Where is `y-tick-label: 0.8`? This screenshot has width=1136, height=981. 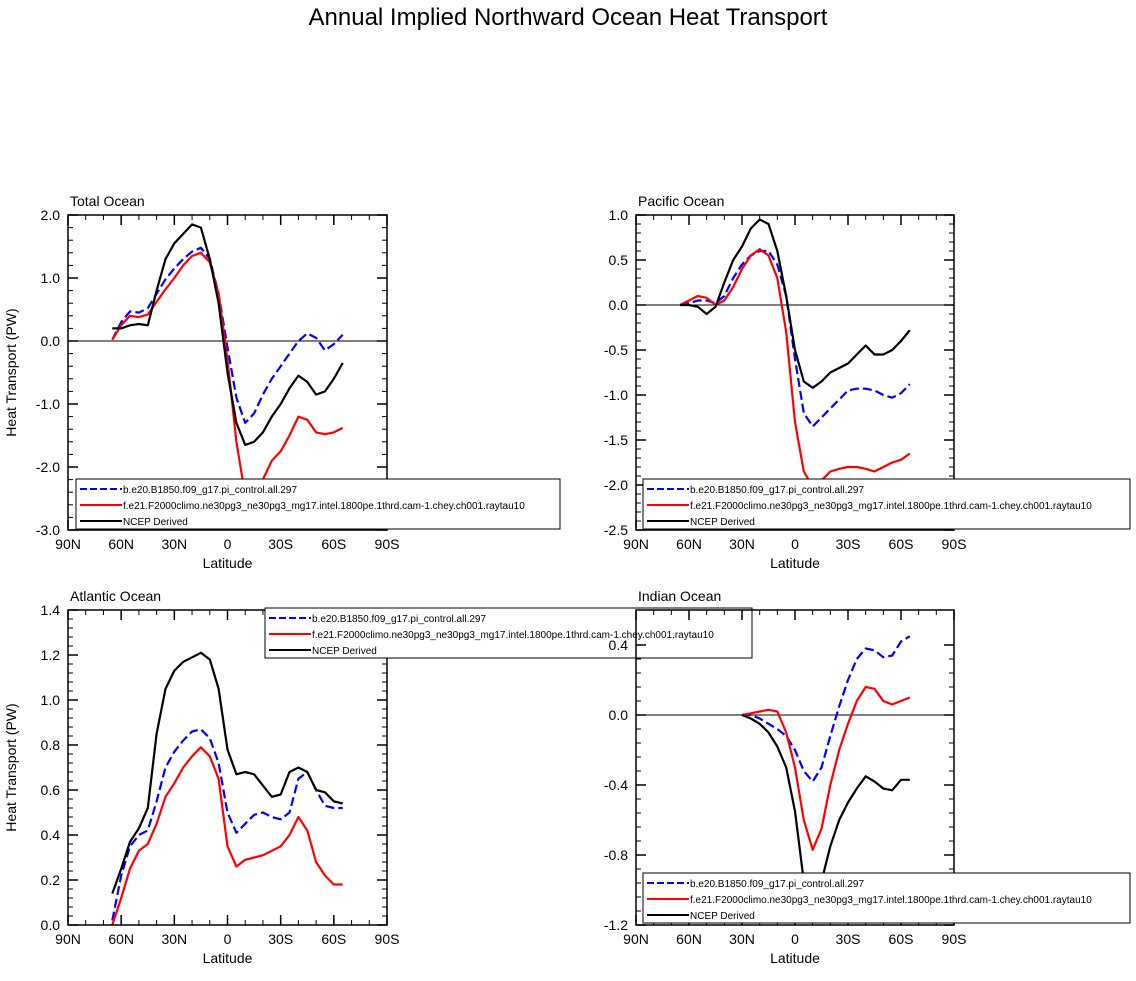
y-tick-label: 0.8 is located at coordinates (51, 745).